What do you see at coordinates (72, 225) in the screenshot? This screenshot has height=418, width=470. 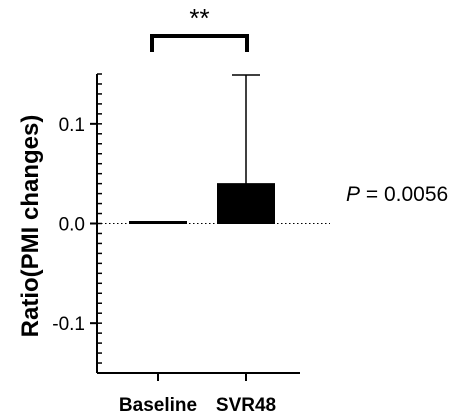 I see `y-tick-label: 0.0` at bounding box center [72, 225].